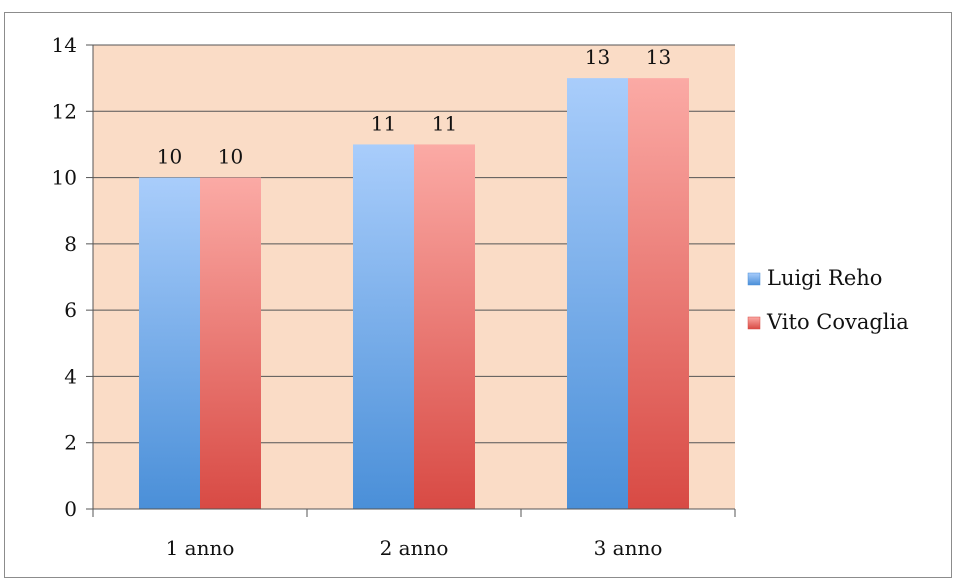 Image resolution: width=956 pixels, height=582 pixels. Describe the element at coordinates (64, 45) in the screenshot. I see `y-tick-label: 14` at that location.